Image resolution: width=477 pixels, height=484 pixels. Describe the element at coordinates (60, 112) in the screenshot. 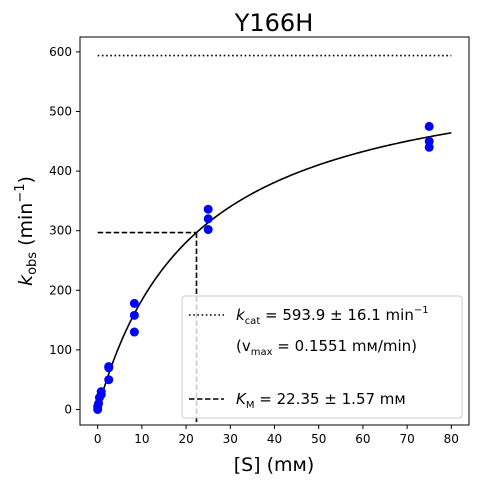

I see `y-tick-label: 500` at that location.